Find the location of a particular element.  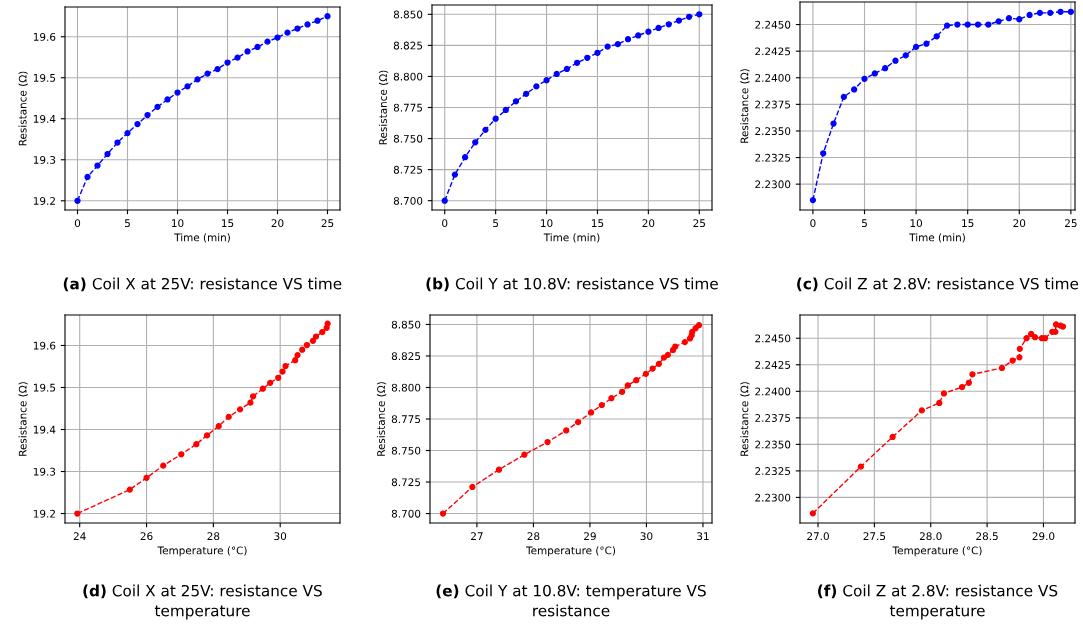

x-tick-label: 30 is located at coordinates (646, 536).